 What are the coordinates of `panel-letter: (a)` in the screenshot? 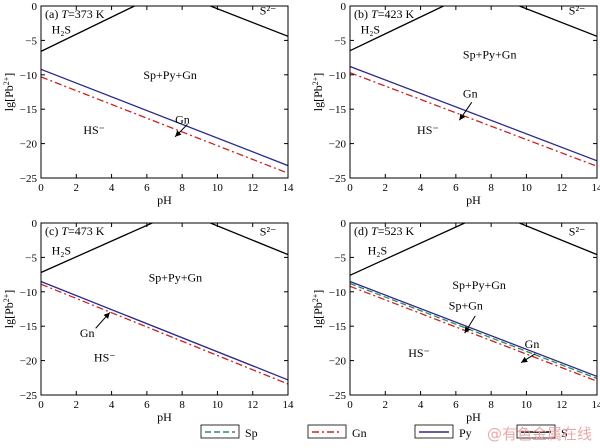 It's located at (53, 14).